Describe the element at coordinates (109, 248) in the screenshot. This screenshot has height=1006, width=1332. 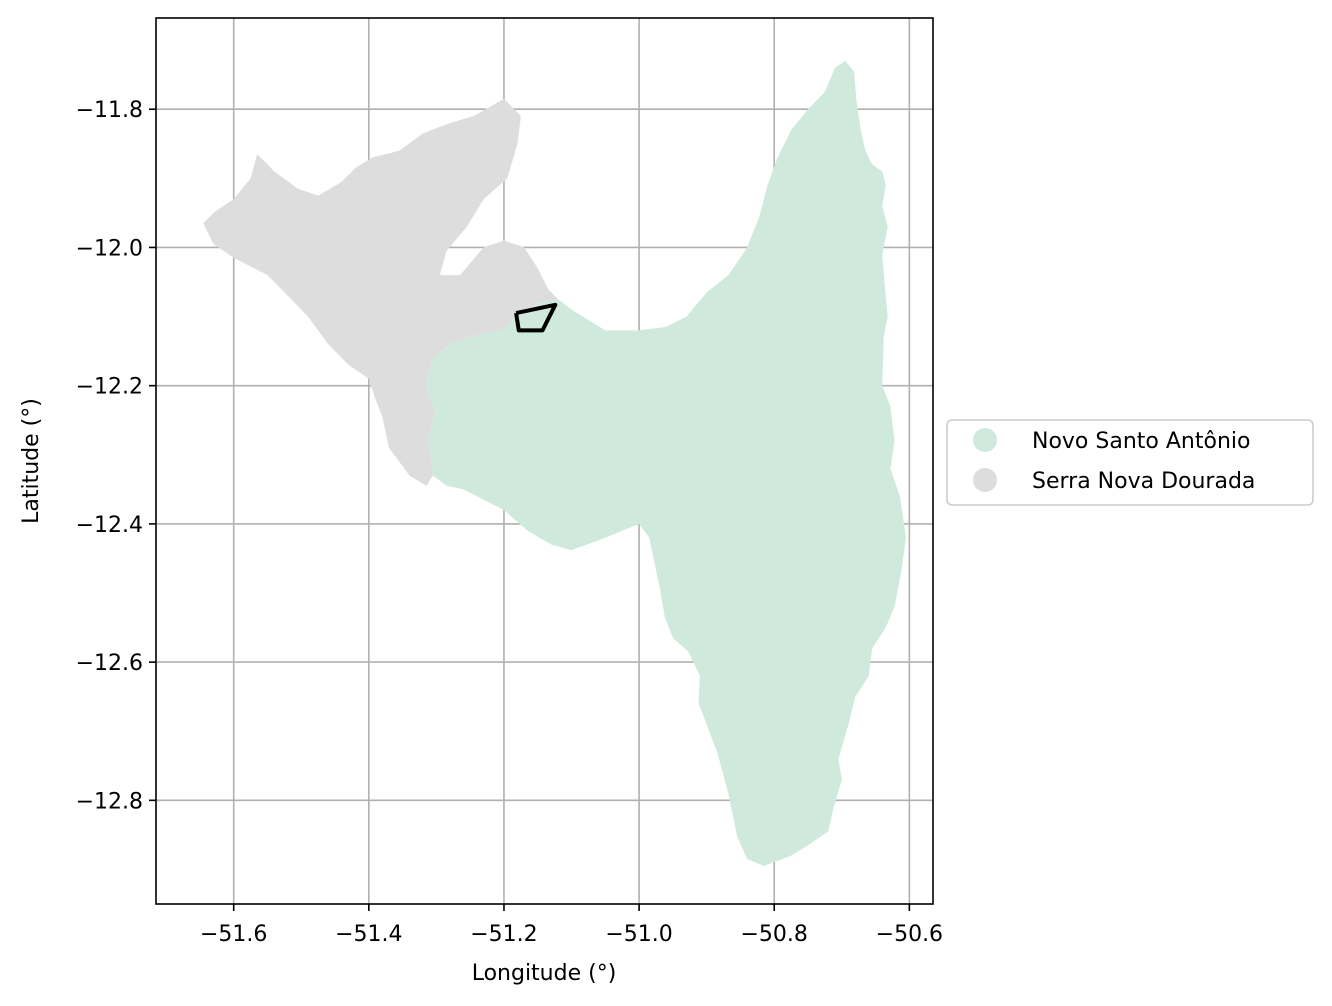
I see `y-tick-label: −12.0` at that location.